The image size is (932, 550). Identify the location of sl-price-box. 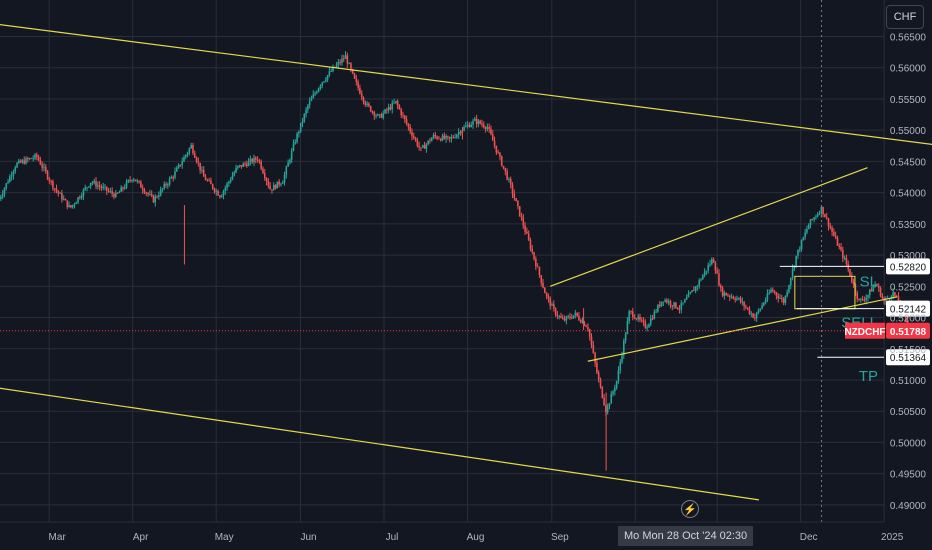
(908, 266).